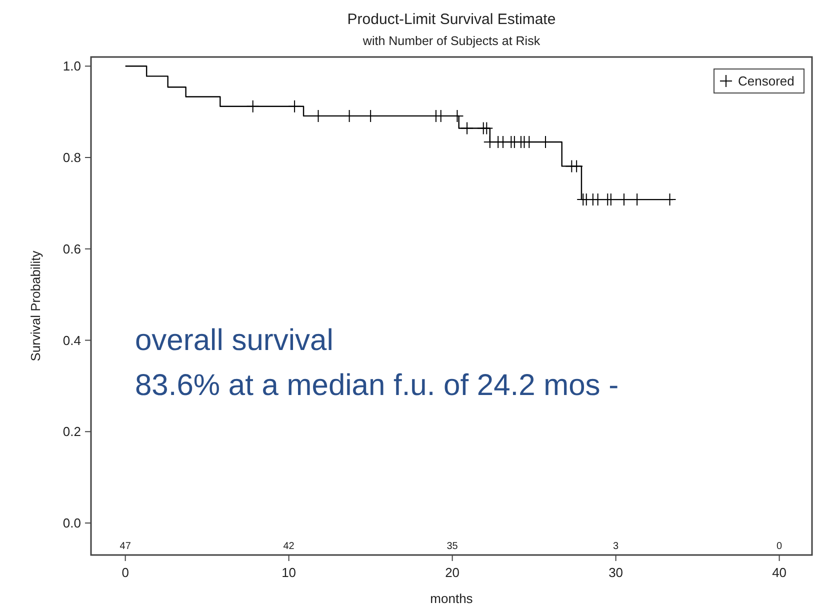 This screenshot has width=825, height=610. I want to click on y-tick-label: 0.6, so click(71, 248).